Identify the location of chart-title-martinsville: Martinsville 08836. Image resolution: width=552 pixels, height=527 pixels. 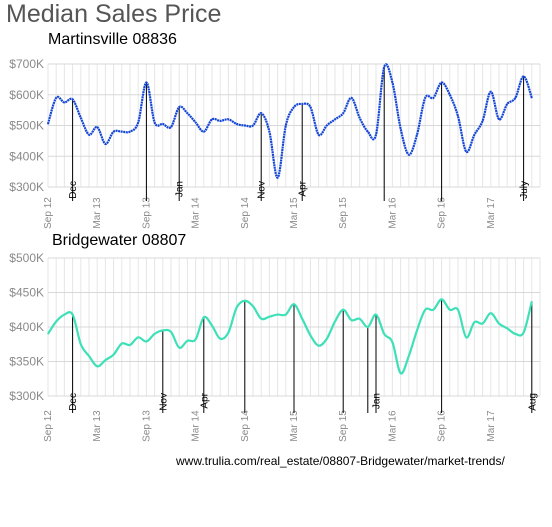
(112, 39).